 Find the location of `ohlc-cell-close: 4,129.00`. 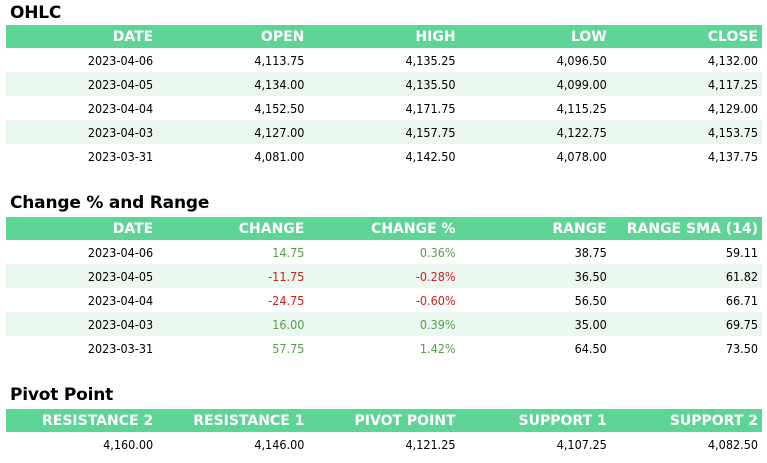

ohlc-cell-close: 4,129.00 is located at coordinates (732, 108).